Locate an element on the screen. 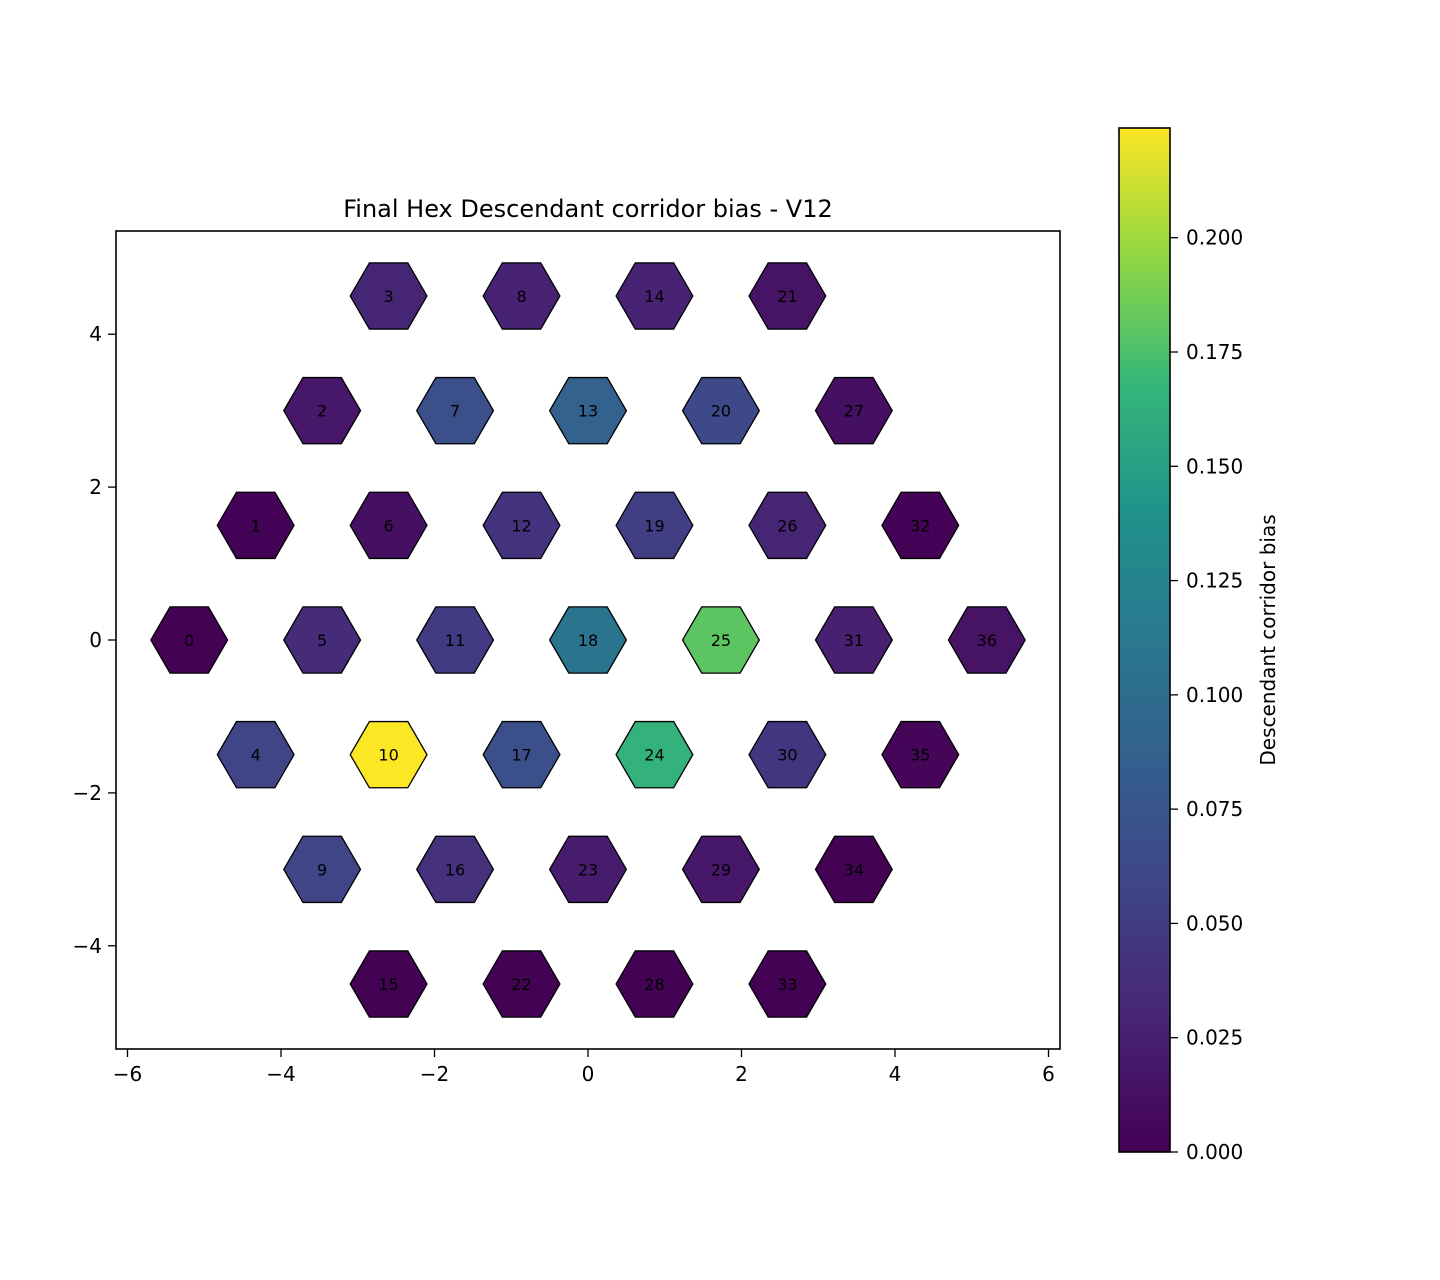 Image resolution: width=1440 pixels, height=1280 pixels. hex-cell-label-28: 28 is located at coordinates (654, 984).